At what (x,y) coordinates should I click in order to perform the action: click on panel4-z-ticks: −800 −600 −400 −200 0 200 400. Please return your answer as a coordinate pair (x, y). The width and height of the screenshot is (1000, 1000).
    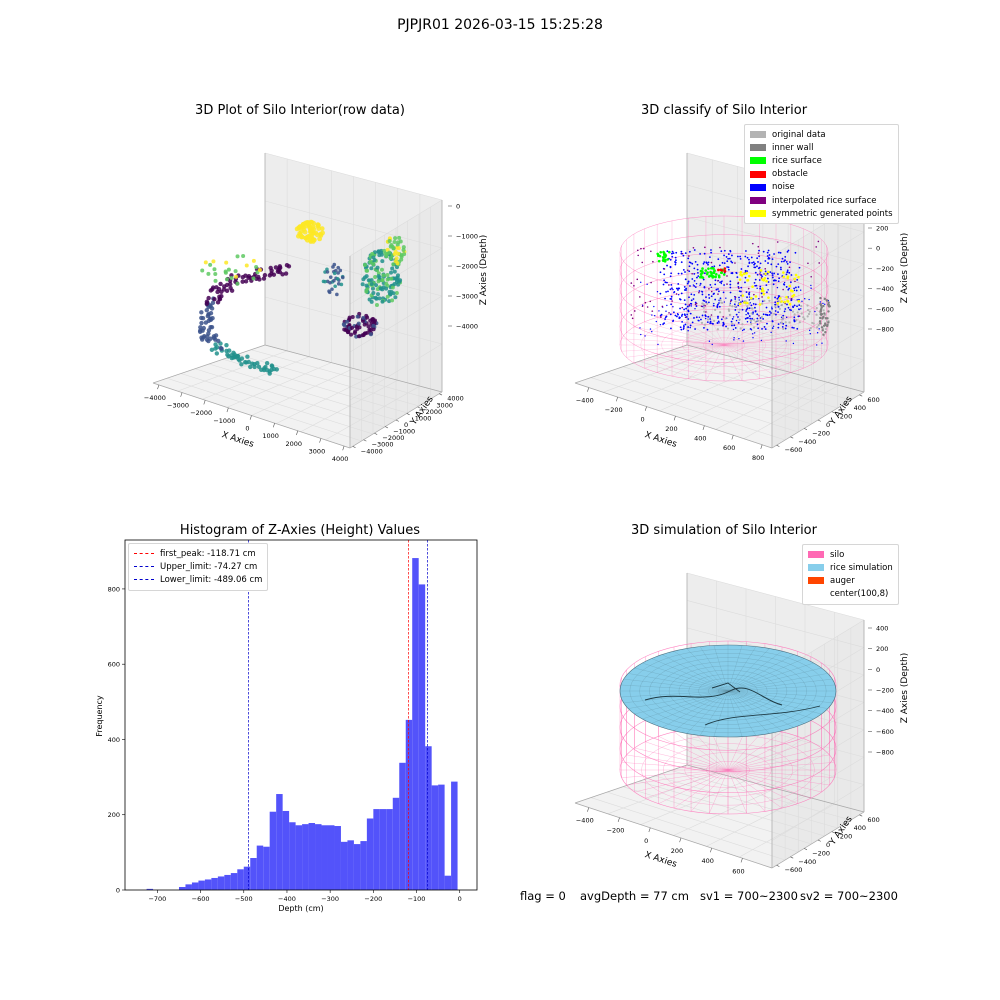
    Looking at the image, I should click on (881, 691).